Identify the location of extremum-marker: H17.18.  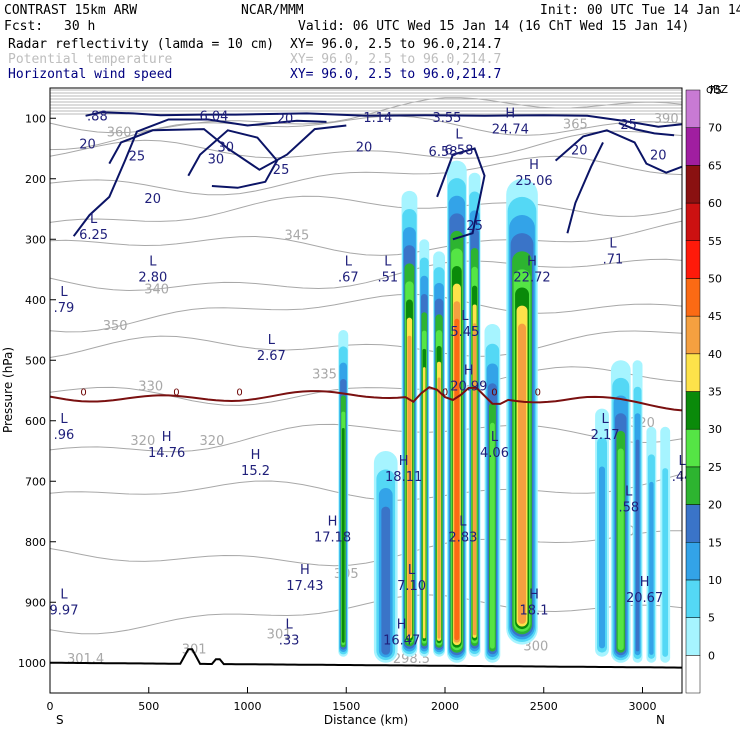
(332, 530).